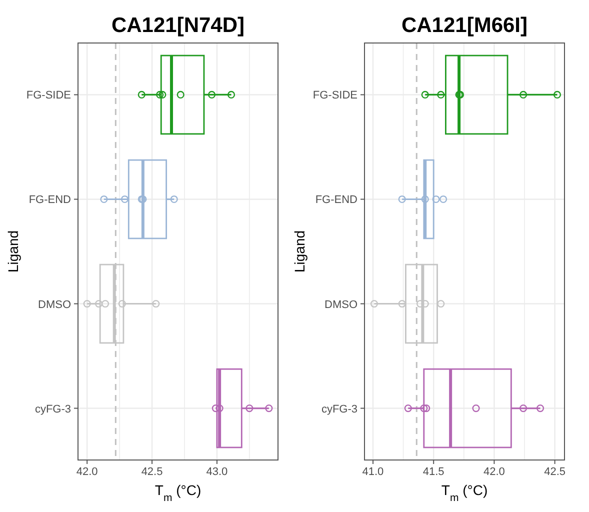 This screenshot has width=589, height=512. I want to click on x-tick-label: 41.0, so click(373, 472).